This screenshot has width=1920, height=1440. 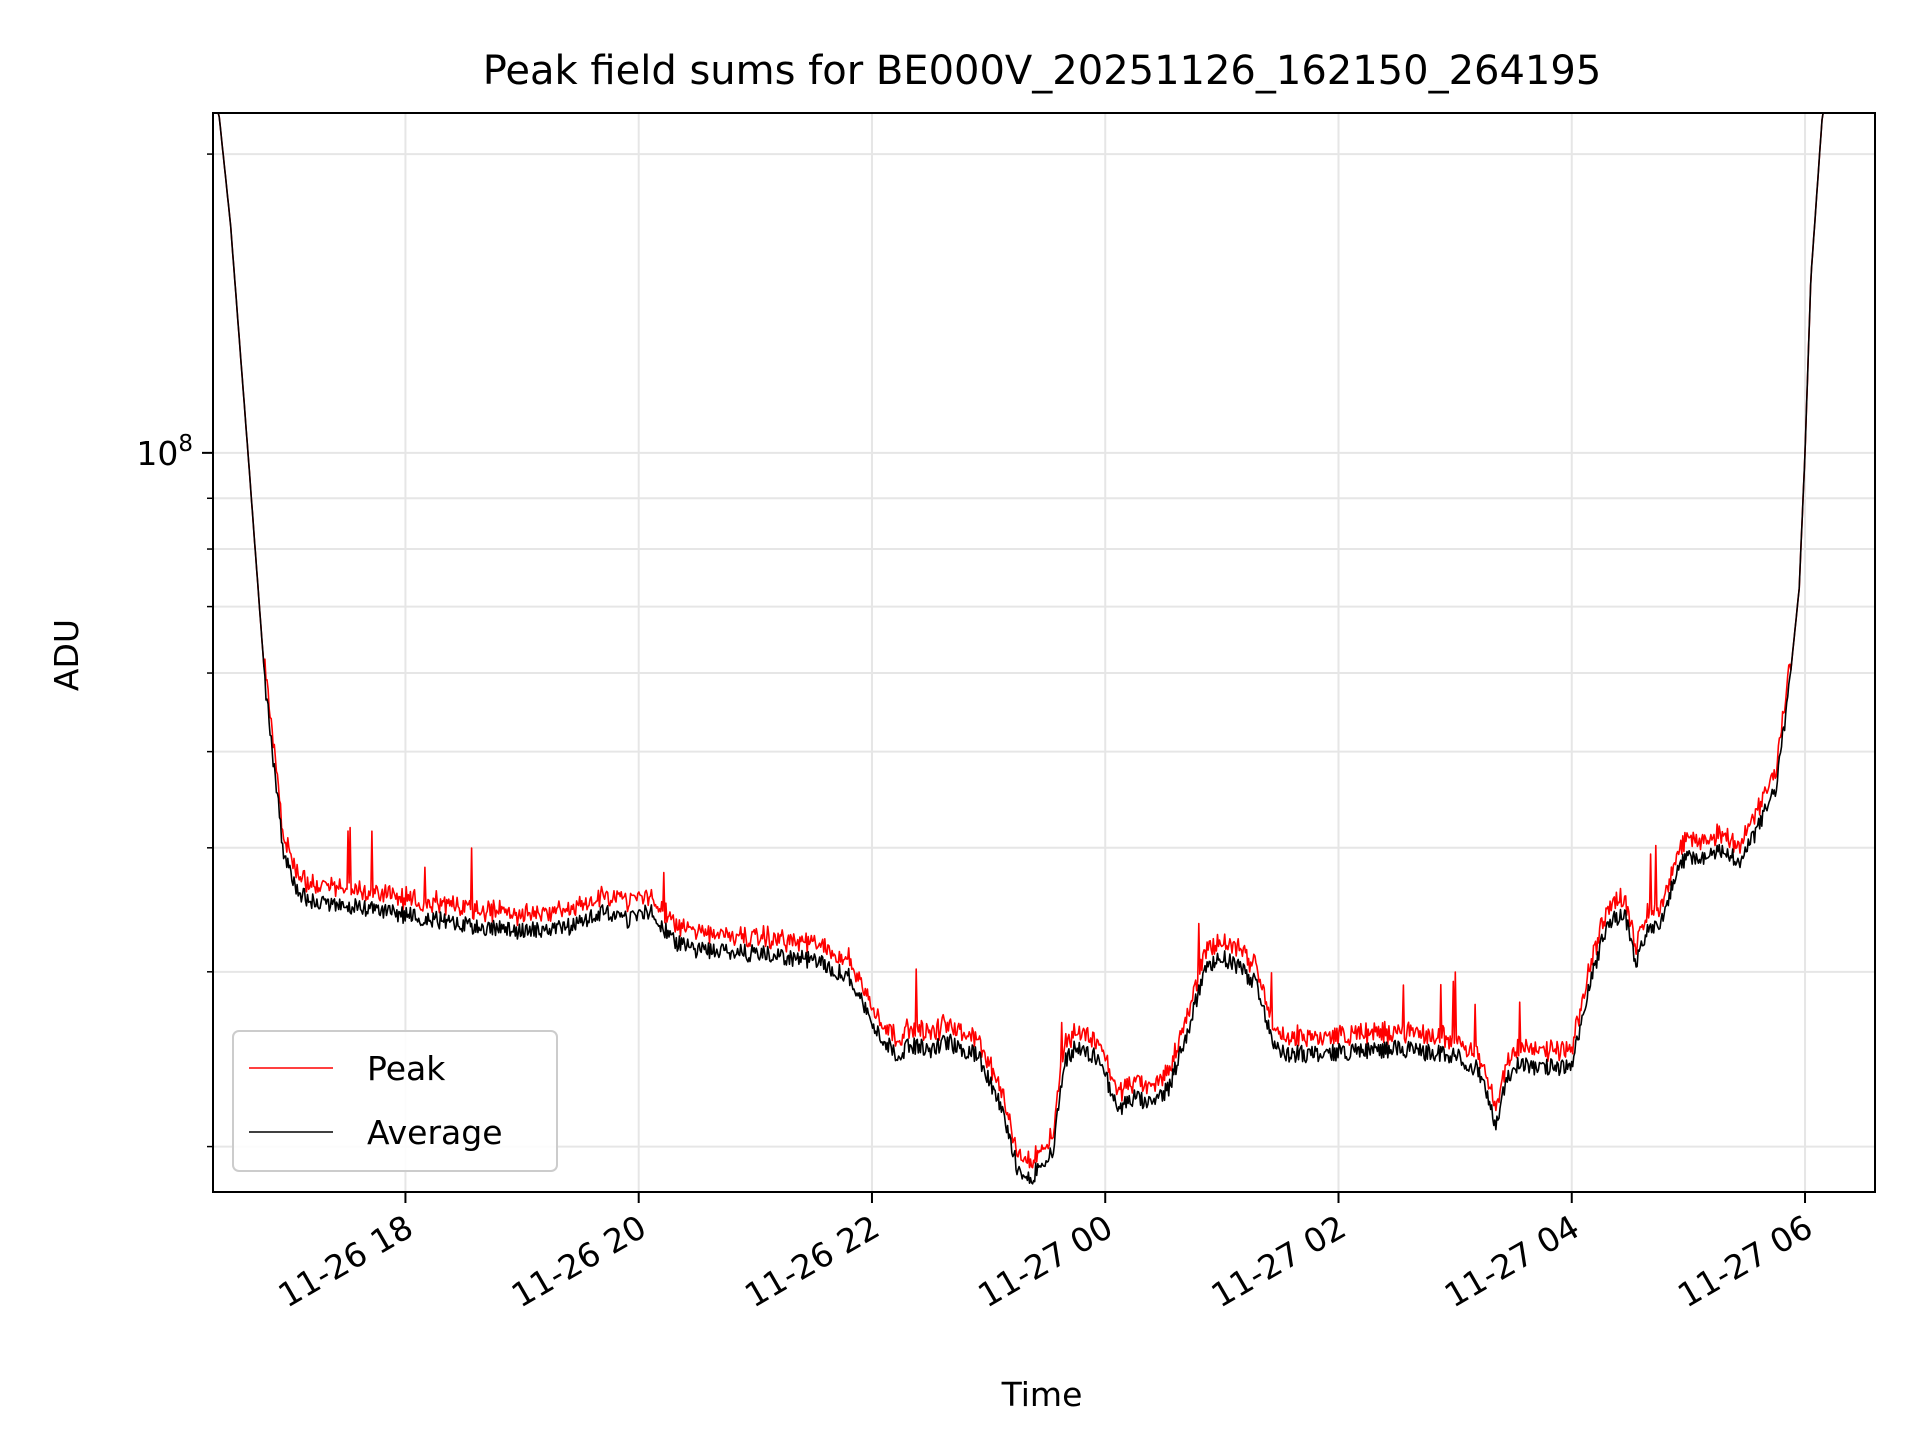 I want to click on y-axis-label: ADU, so click(x=66, y=655).